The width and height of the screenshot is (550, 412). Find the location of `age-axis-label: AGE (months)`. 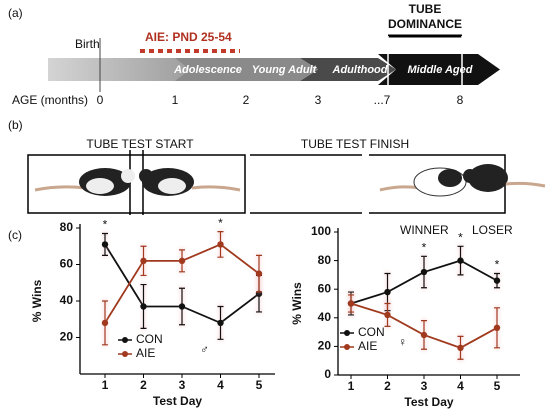

age-axis-label: AGE (months) is located at coordinates (50, 100).